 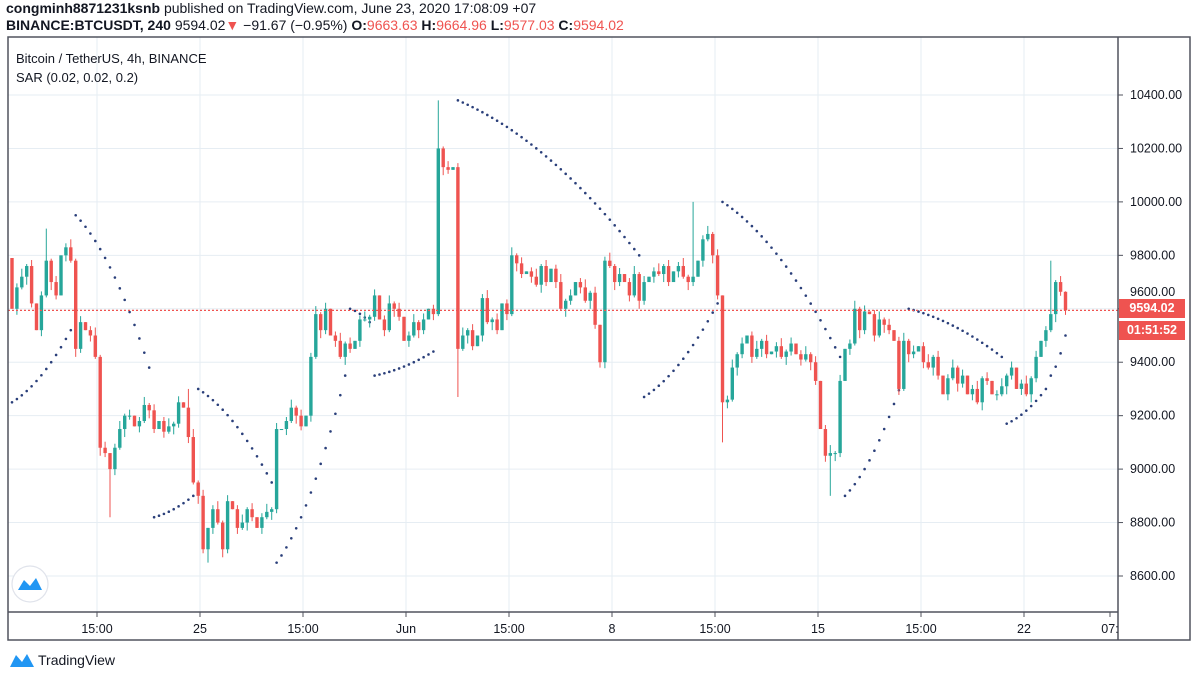 What do you see at coordinates (62, 660) in the screenshot?
I see `tradingview-brand: TradingView` at bounding box center [62, 660].